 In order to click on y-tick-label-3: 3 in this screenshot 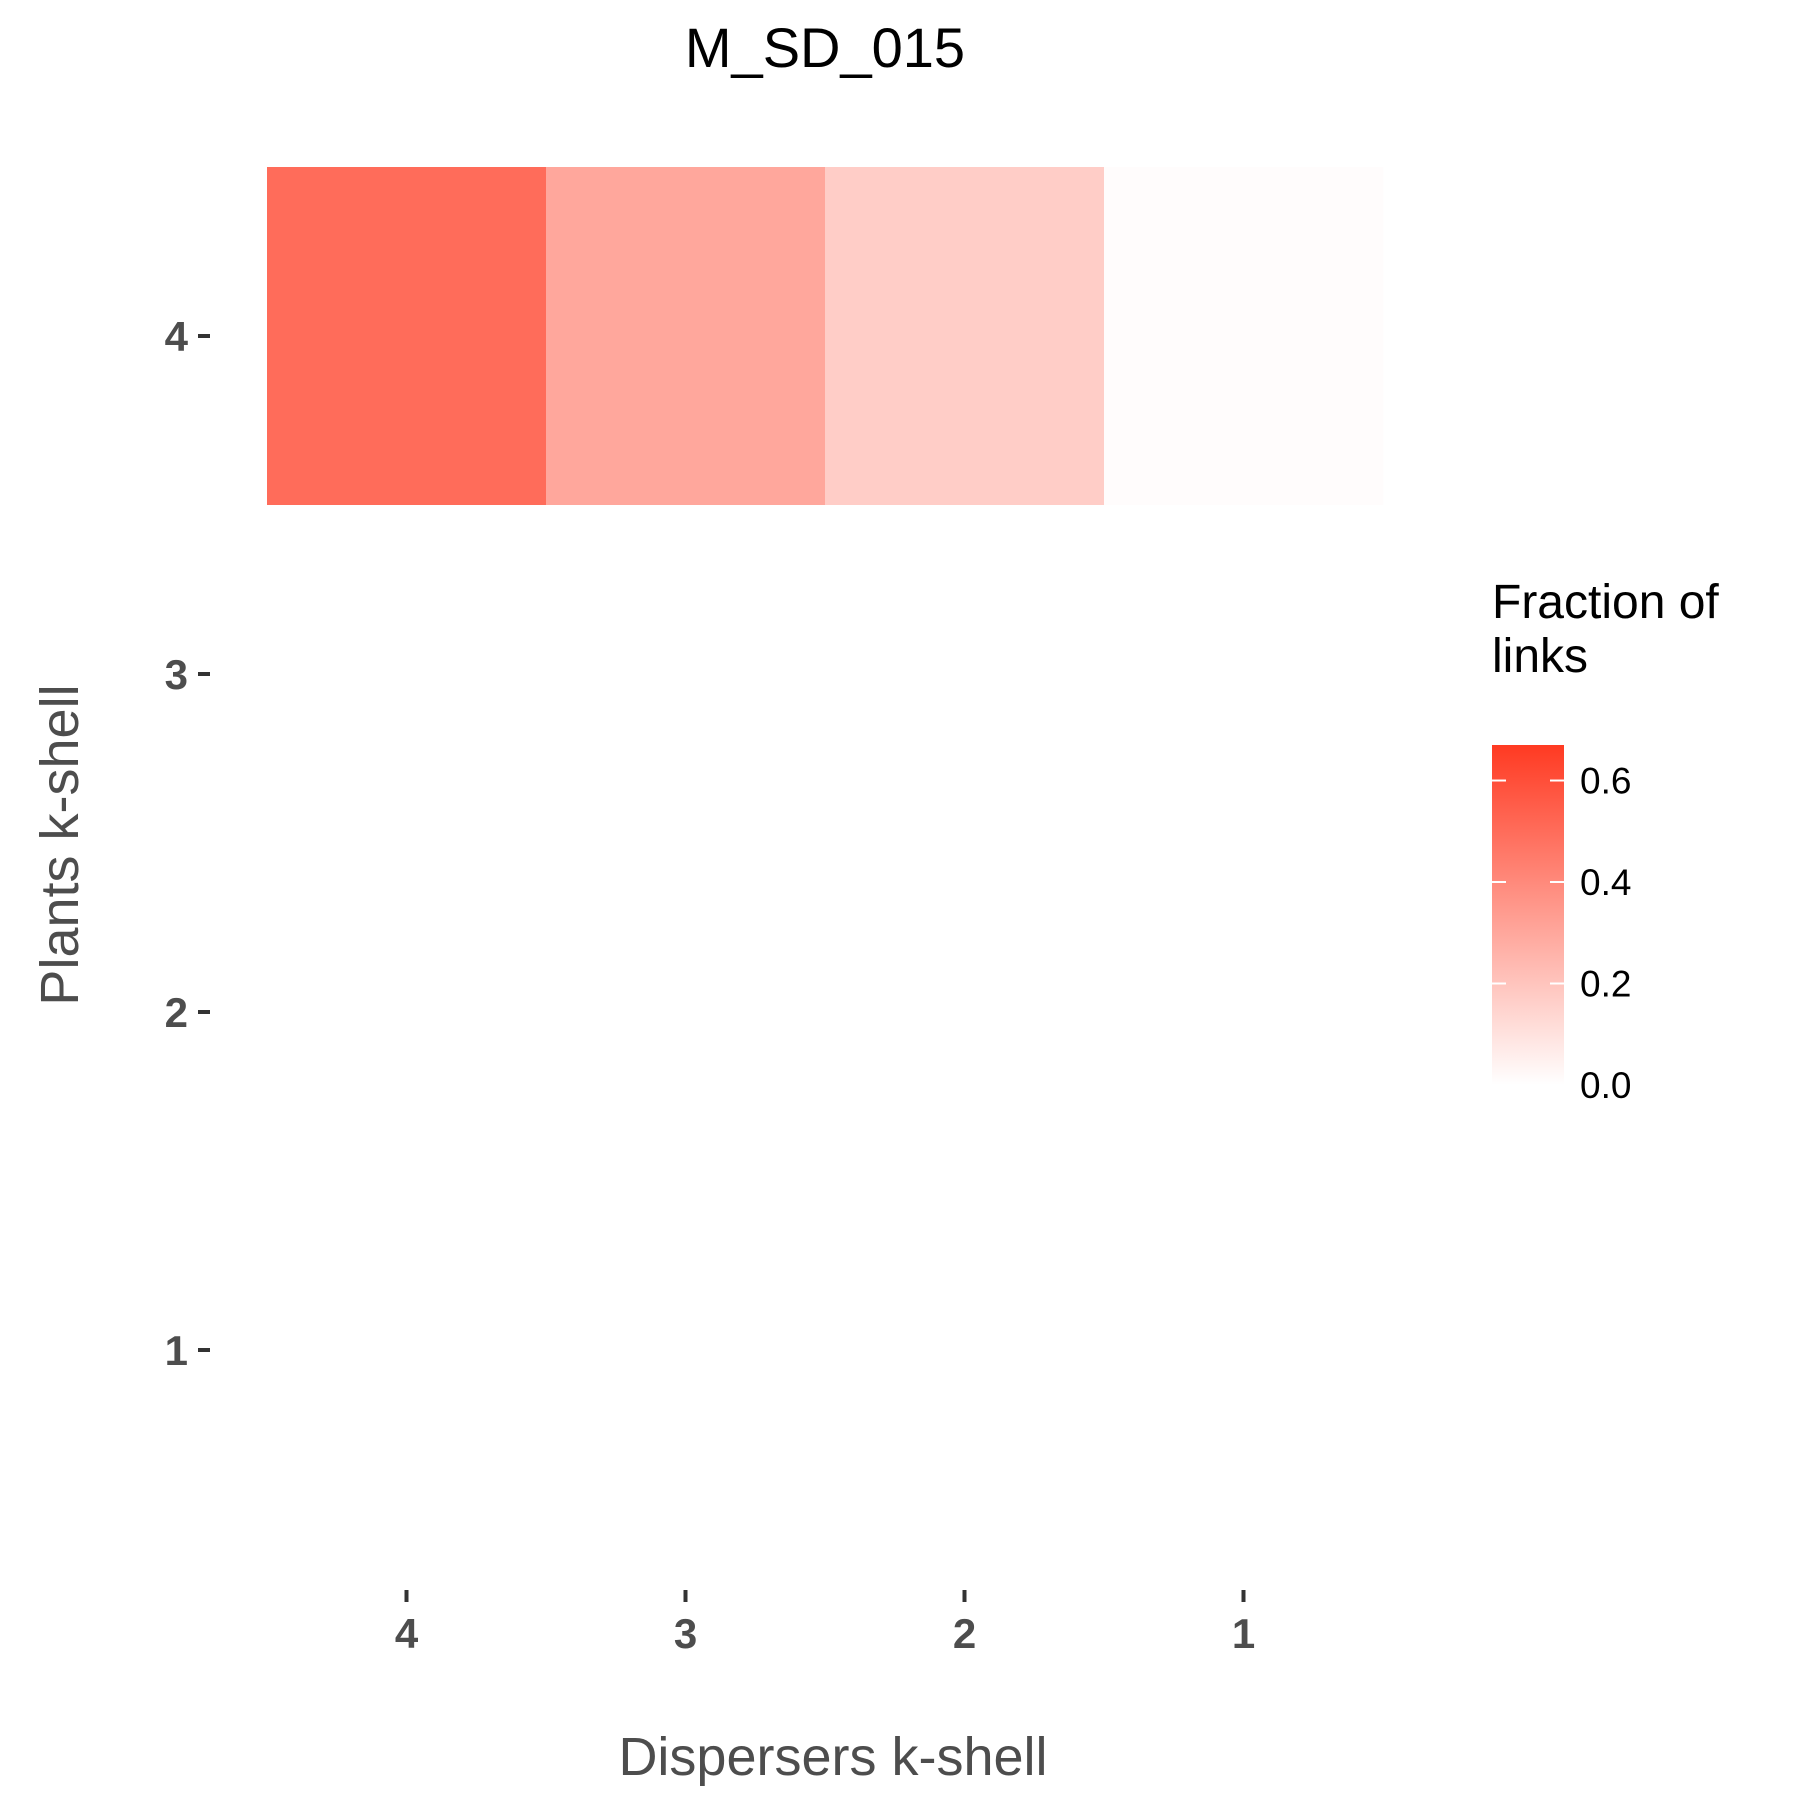, I will do `click(176, 674)`.